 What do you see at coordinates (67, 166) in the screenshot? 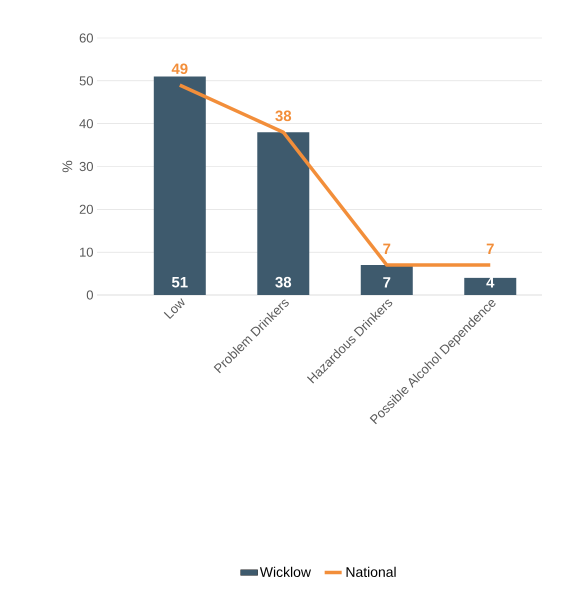
I see `y-axis-title: %` at bounding box center [67, 166].